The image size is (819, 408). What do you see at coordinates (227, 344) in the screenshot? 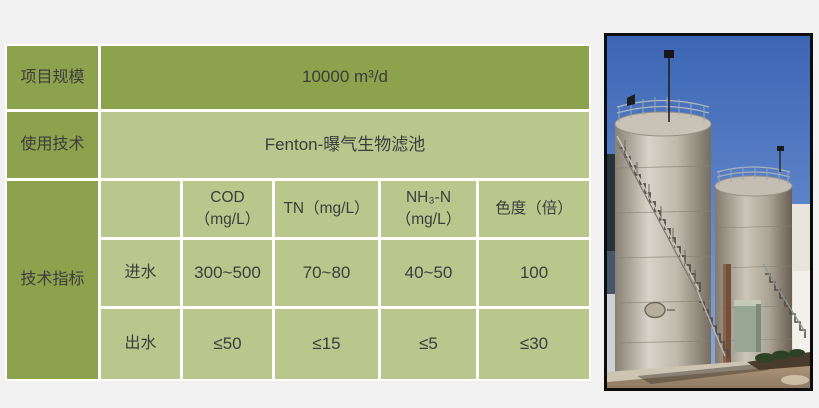
I see `effluent-cod: ≤50` at bounding box center [227, 344].